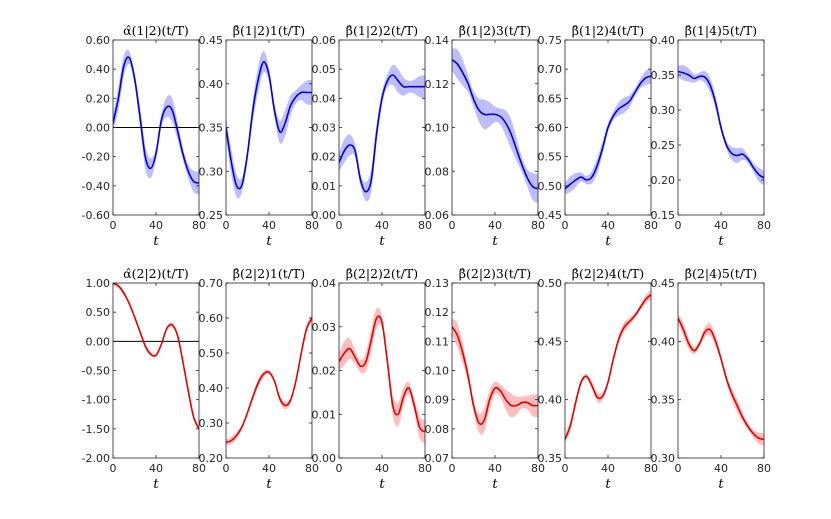 Image resolution: width=831 pixels, height=519 pixels. I want to click on y-tick-label: 0.13, so click(437, 283).